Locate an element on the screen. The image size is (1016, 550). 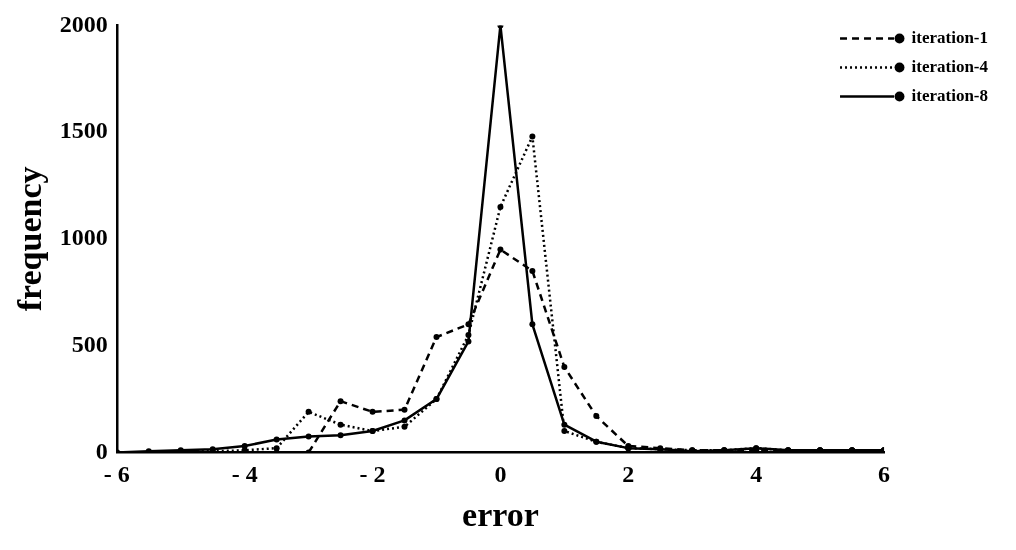
legend-label: iteration-8 is located at coordinates (950, 95).